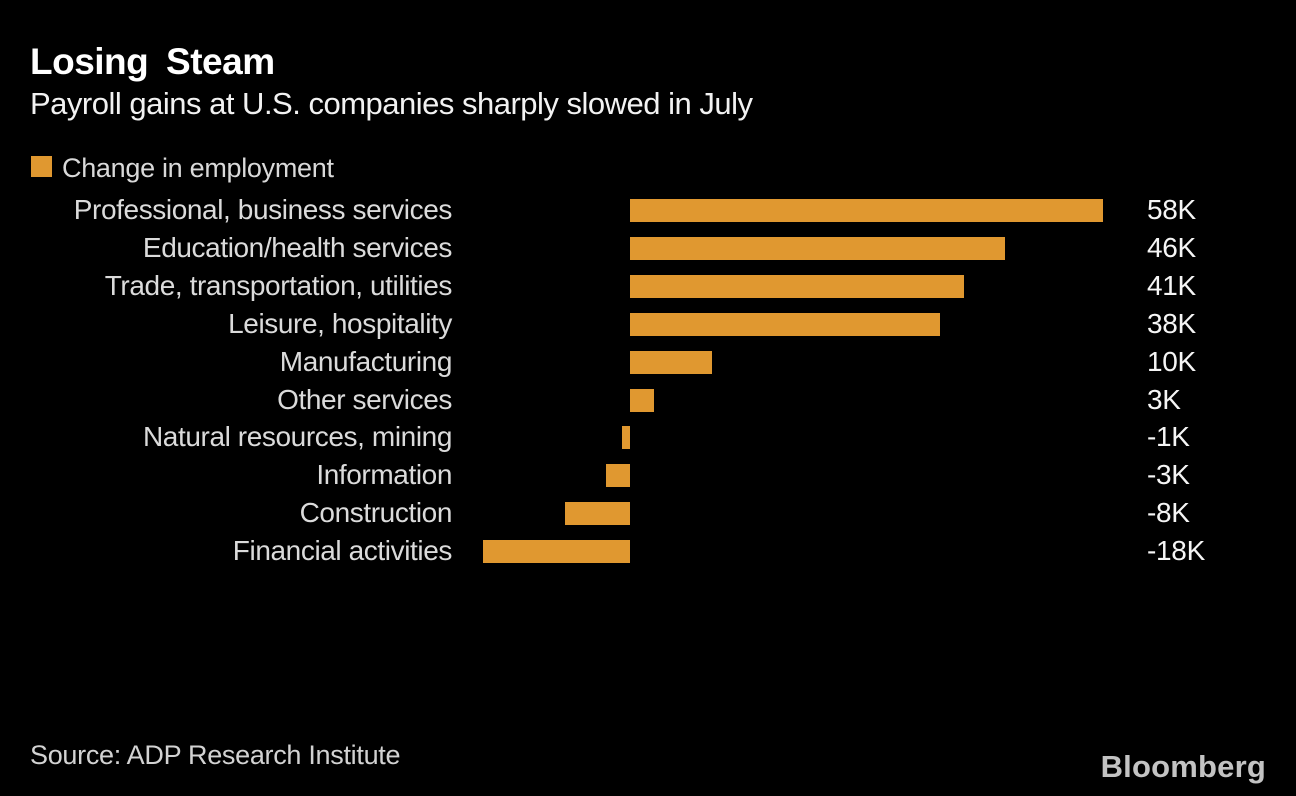 The width and height of the screenshot is (1296, 796). What do you see at coordinates (1171, 209) in the screenshot?
I see `value-label: 58K` at bounding box center [1171, 209].